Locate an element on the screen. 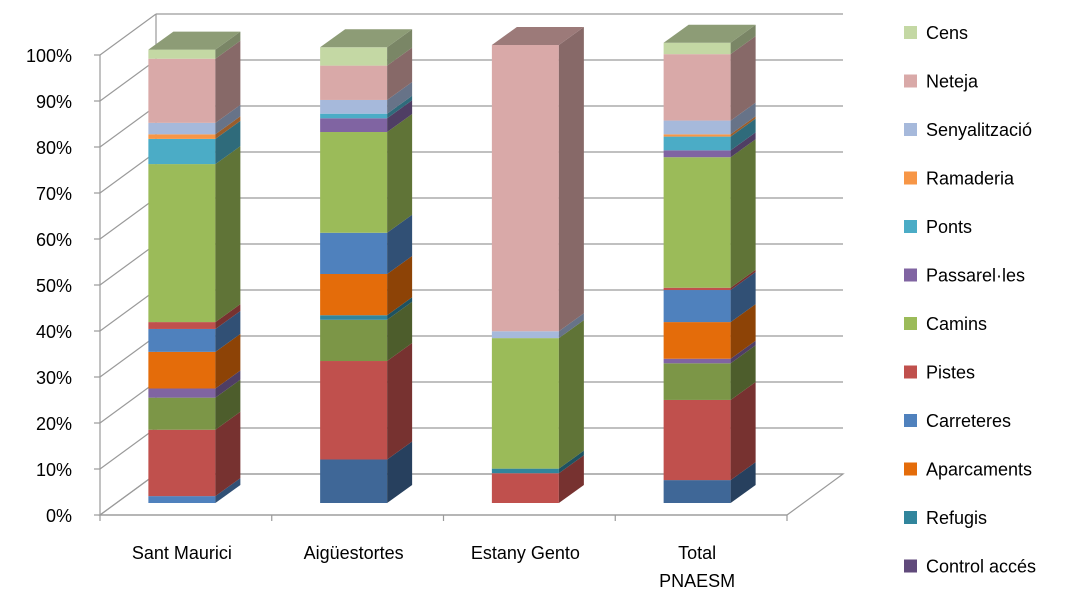  y-tick-label: 10% is located at coordinates (54, 470).